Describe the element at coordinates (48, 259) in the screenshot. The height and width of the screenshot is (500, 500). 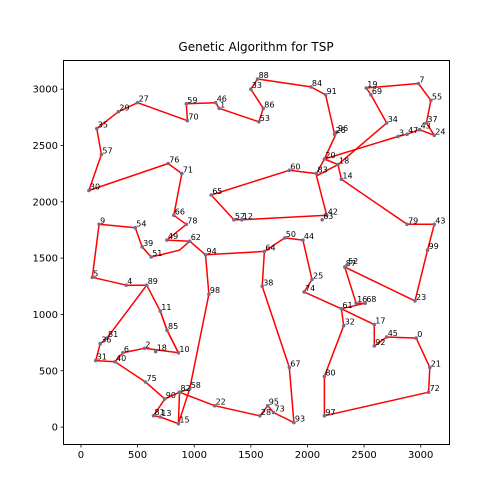
I see `y-axis: 0 500 1000 1500 2000 2500 3000` at that location.